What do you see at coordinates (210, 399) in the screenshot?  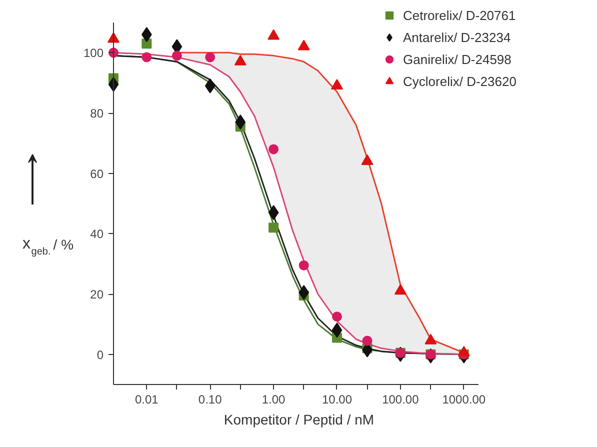 I see `x-tick-label: 0.10` at bounding box center [210, 399].